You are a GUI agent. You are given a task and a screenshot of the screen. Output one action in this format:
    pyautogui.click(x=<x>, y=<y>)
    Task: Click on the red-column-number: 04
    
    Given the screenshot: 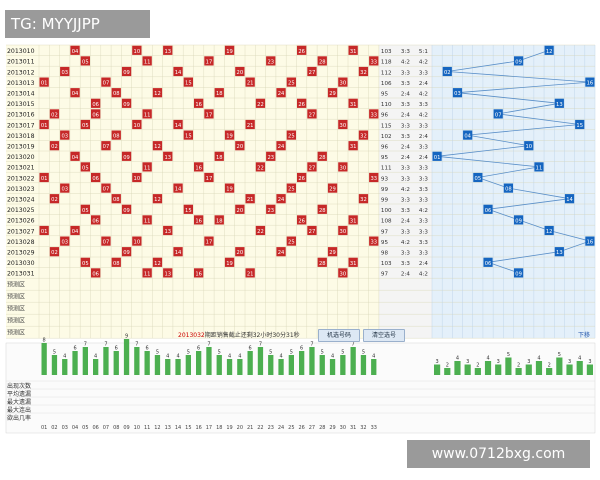 What is the action you would take?
    pyautogui.click(x=75, y=428)
    